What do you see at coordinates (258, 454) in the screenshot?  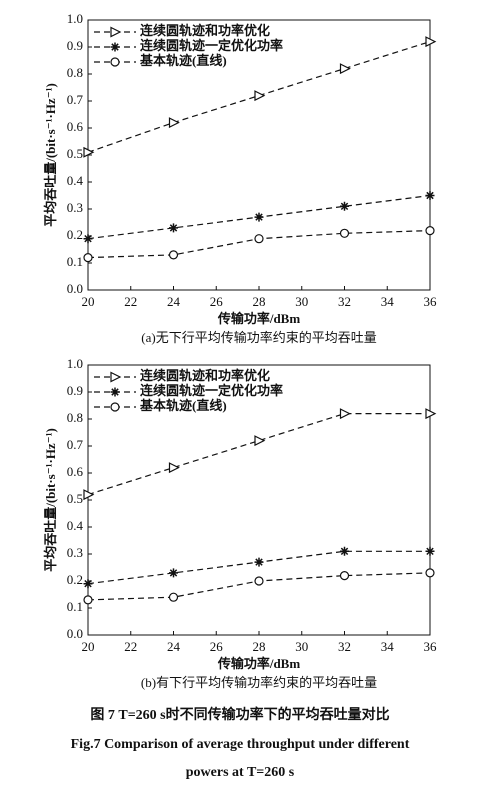 I see `series-line` at bounding box center [258, 454].